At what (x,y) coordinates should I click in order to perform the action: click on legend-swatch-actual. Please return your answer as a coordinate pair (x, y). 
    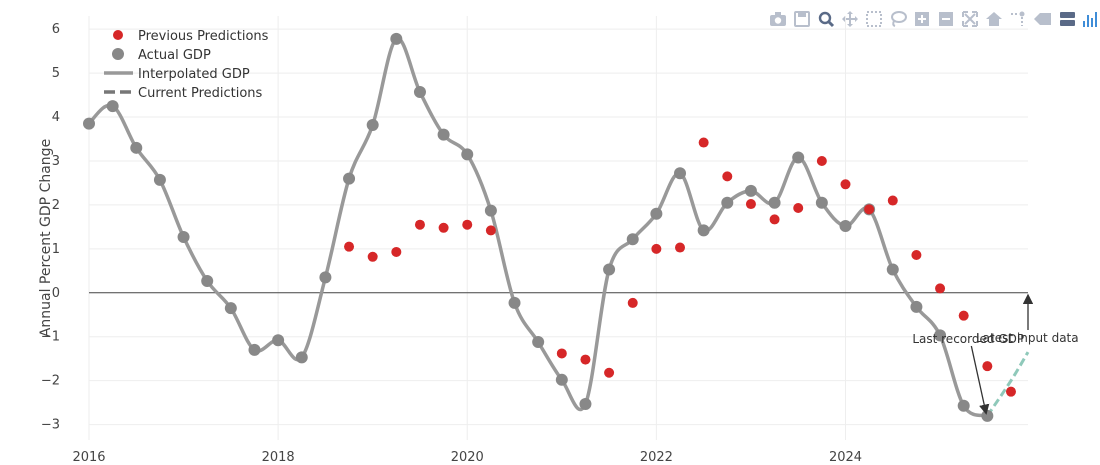
    Looking at the image, I should click on (118, 54).